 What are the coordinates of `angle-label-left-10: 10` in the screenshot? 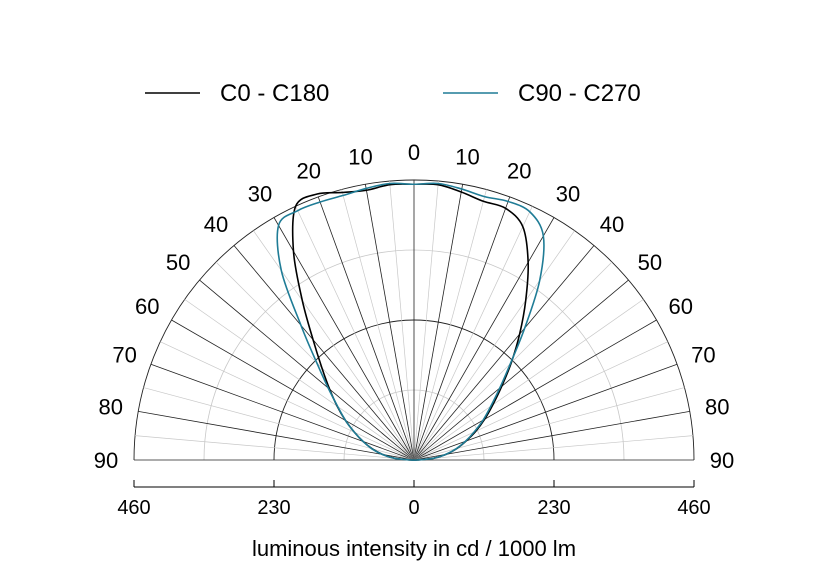 It's located at (360, 157).